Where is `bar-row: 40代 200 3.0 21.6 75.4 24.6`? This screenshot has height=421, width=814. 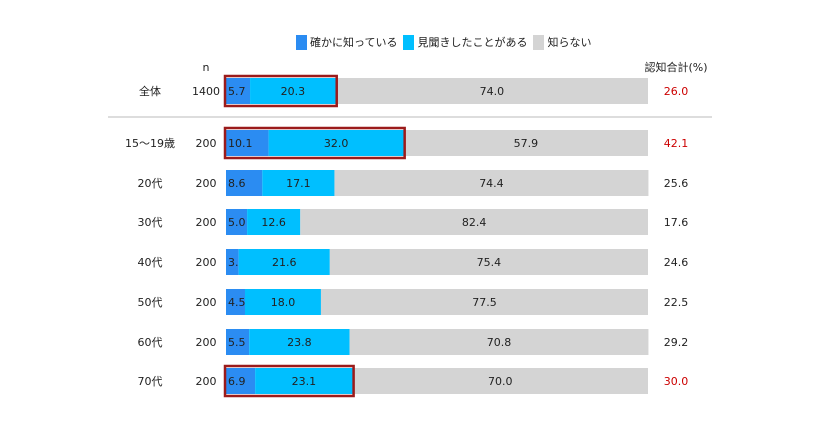
bar-row: 40代 200 3.0 21.6 75.4 24.6 is located at coordinates (413, 262).